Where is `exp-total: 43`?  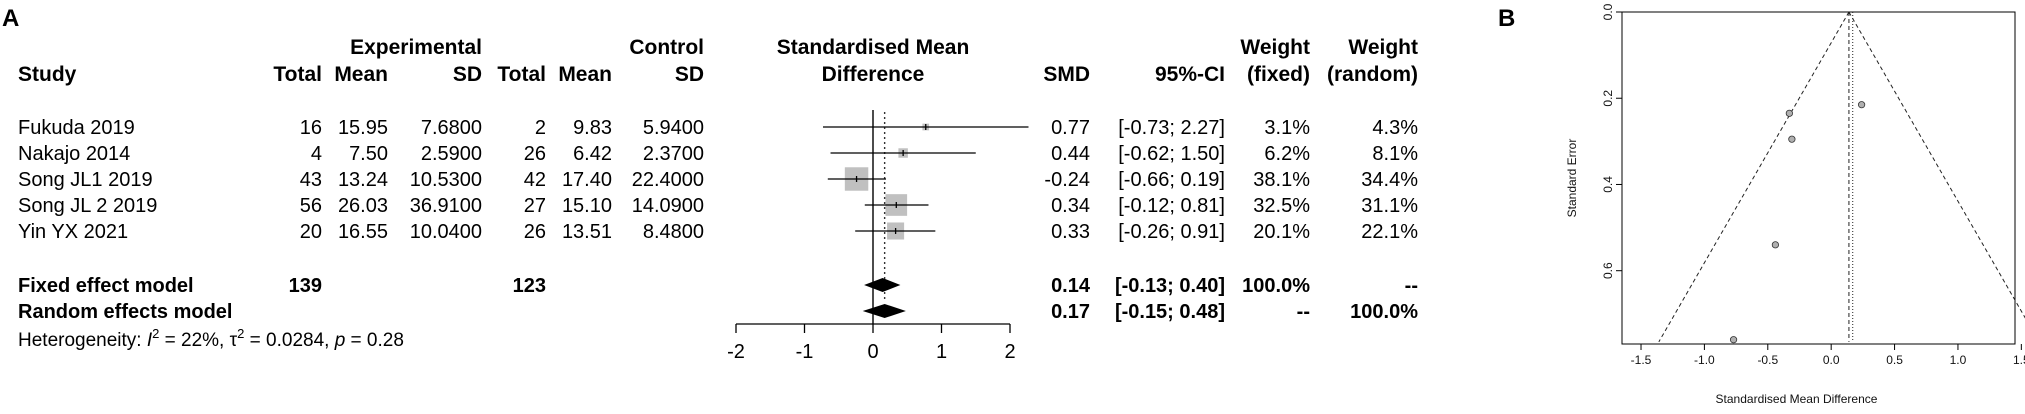
exp-total: 43 is located at coordinates (311, 180).